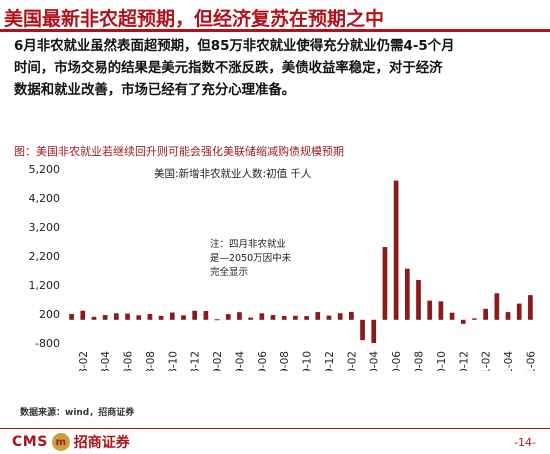  What do you see at coordinates (60, 442) in the screenshot?
I see `logo-emblem-icon: m` at bounding box center [60, 442].